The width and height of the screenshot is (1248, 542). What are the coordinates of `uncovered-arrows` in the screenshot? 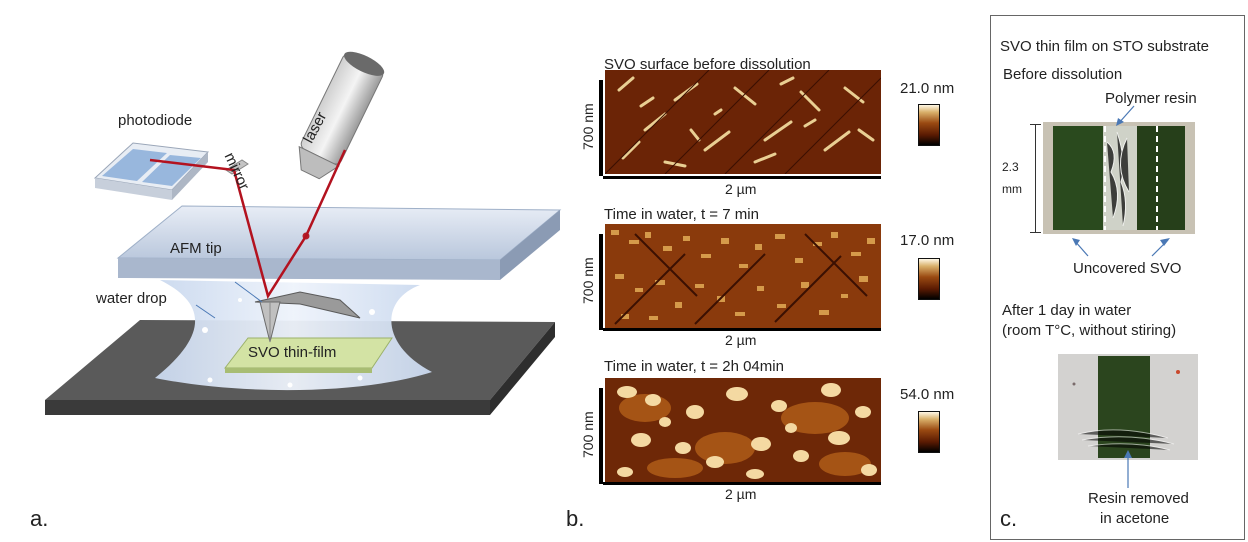 It's located at (1121, 247).